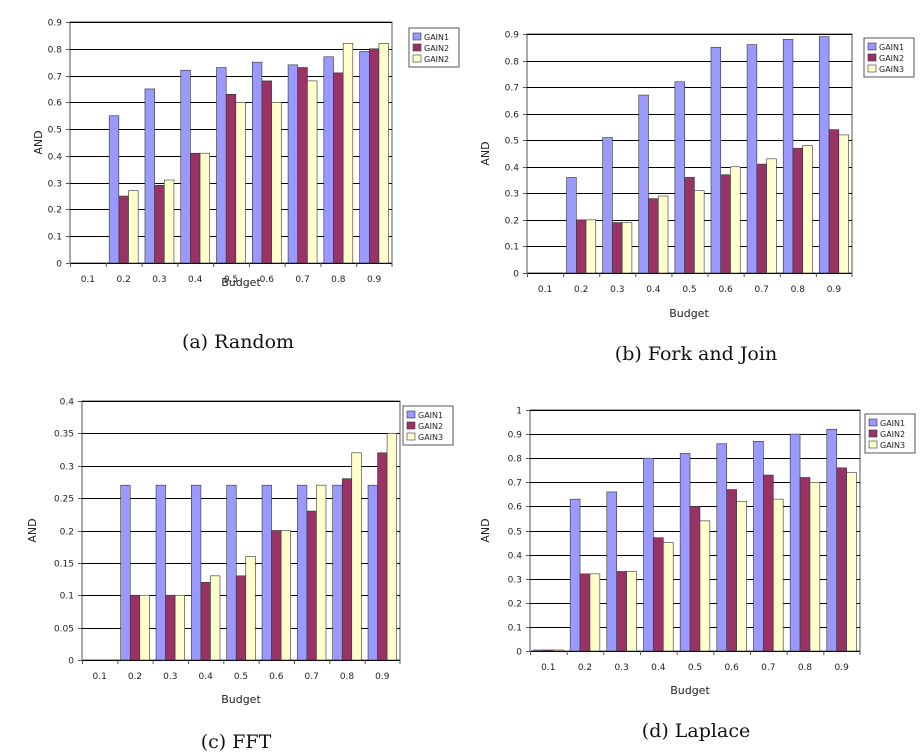 The width and height of the screenshot is (924, 755). I want to click on y-tick-label: 0.4, so click(67, 403).